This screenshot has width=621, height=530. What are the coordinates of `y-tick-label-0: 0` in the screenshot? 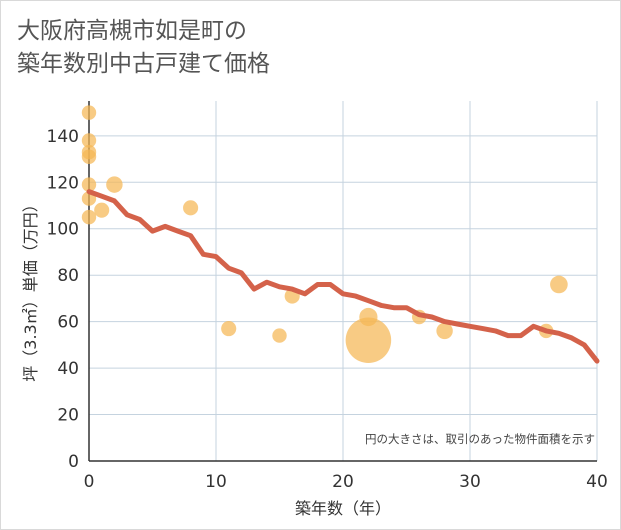 It's located at (73, 462).